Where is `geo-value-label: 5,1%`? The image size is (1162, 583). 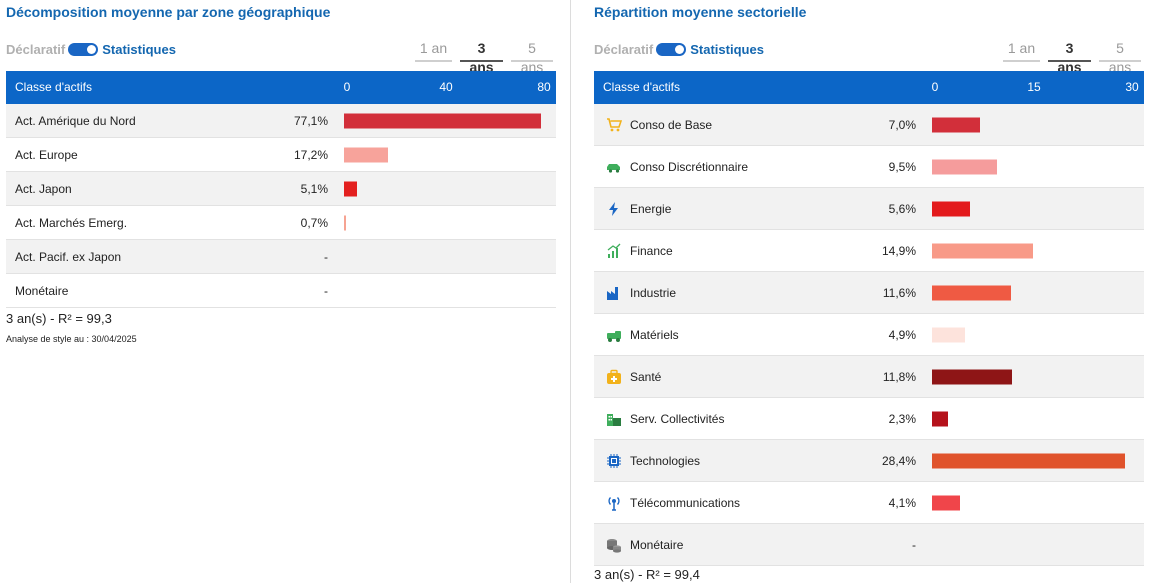 geo-value-label: 5,1% is located at coordinates (314, 188).